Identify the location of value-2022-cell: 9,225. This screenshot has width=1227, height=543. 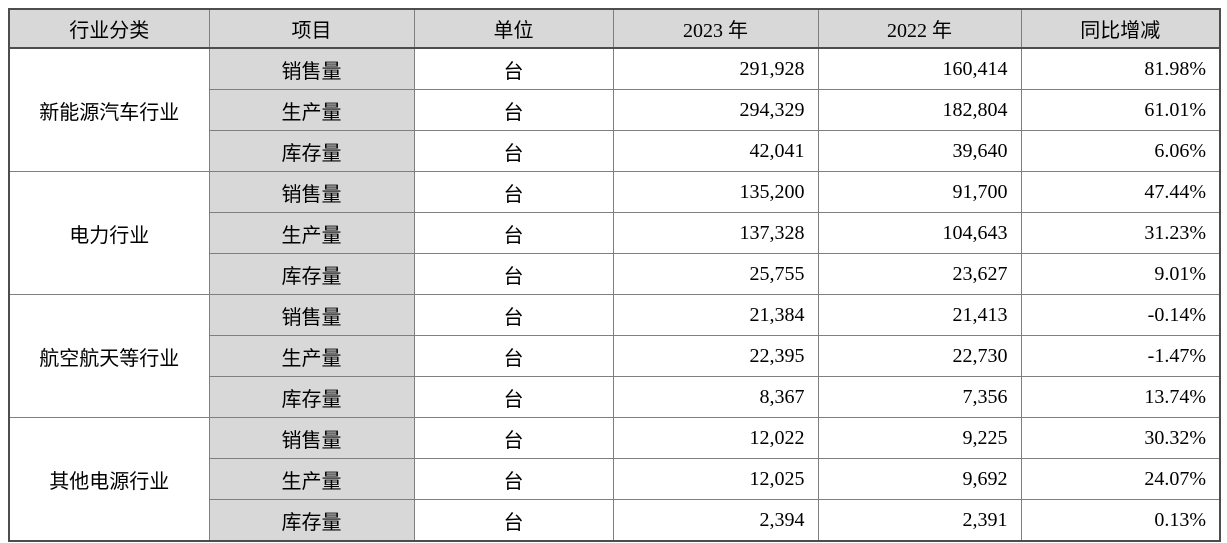
(919, 438).